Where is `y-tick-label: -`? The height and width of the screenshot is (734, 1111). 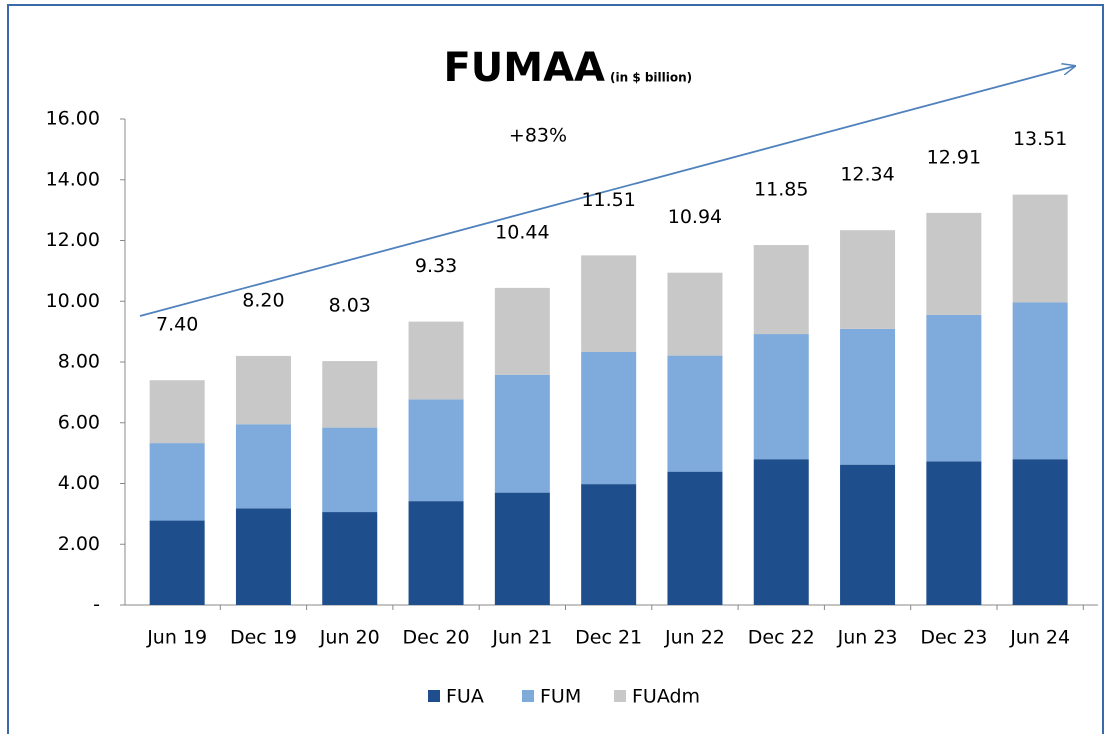
y-tick-label: - is located at coordinates (96, 605).